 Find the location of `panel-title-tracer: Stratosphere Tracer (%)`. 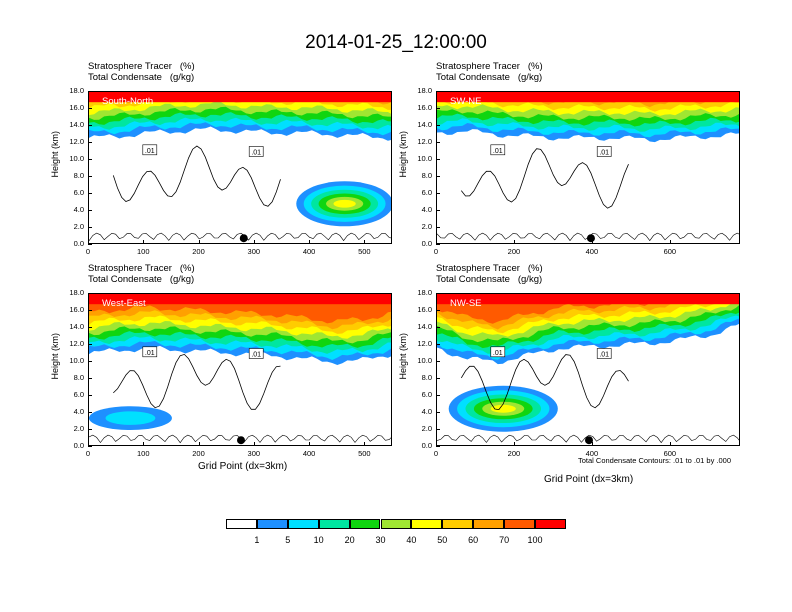

panel-title-tracer: Stratosphere Tracer (%) is located at coordinates (489, 66).